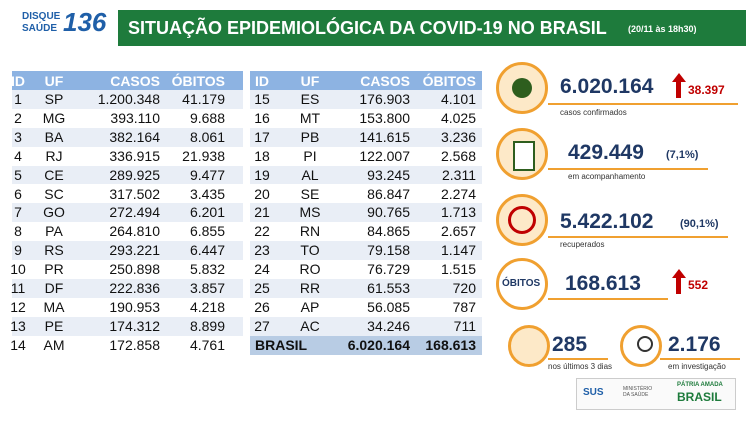 The image size is (754, 426). Describe the element at coordinates (134, 193) in the screenshot. I see `cell: 317.502` at that location.